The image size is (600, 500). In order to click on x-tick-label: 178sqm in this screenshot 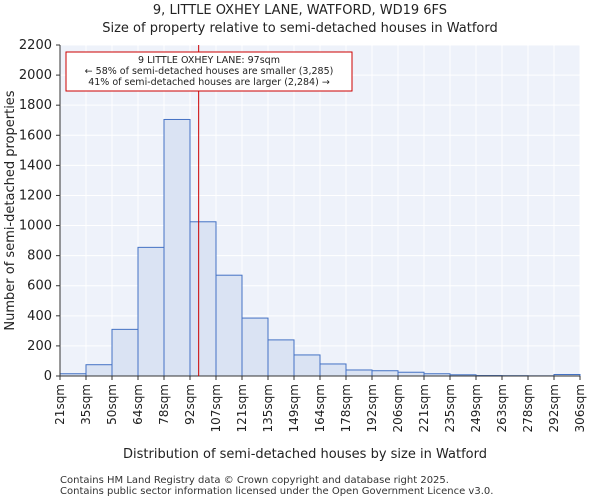, I will do `click(346, 408)`.